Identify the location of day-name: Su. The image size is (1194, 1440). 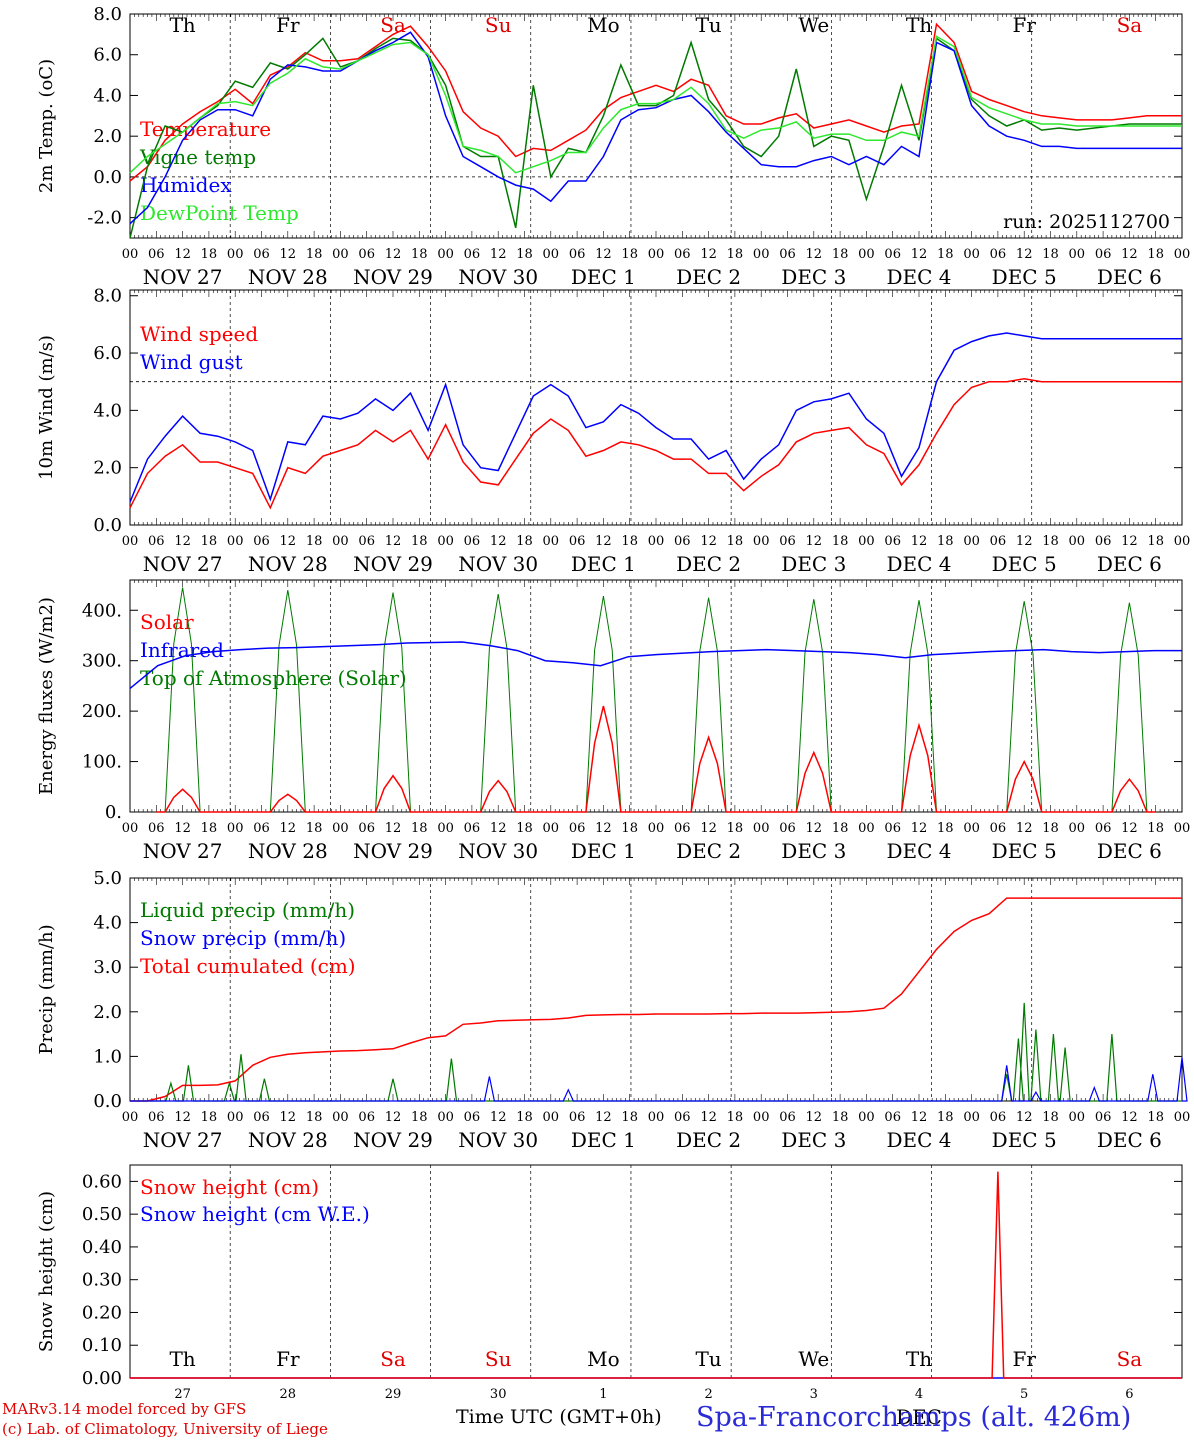
(498, 1359).